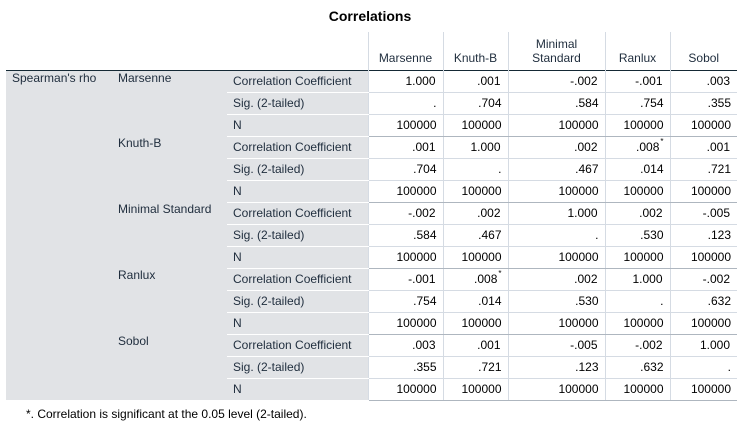  I want to click on table-row: Sig. (2-tailed) .704. .467.014.721, so click(371, 169).